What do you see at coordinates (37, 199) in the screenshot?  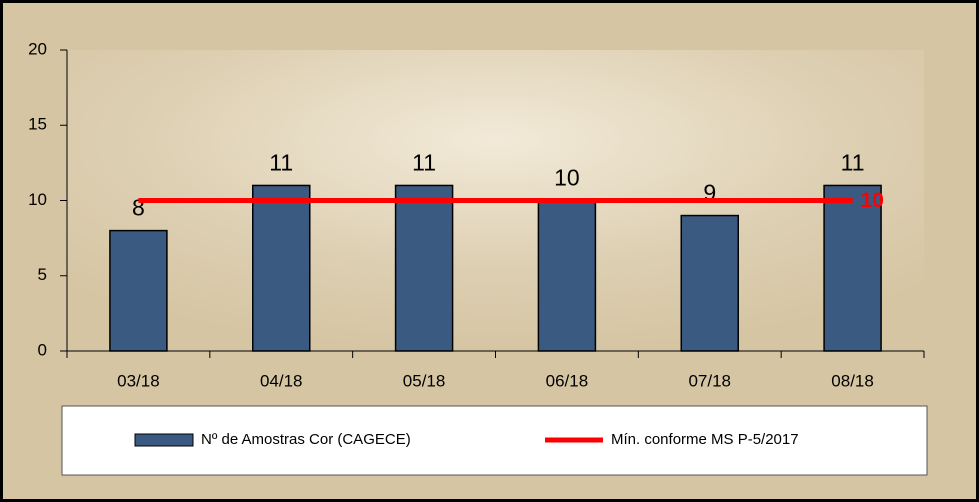 I see `y-tick-label: 10` at bounding box center [37, 199].